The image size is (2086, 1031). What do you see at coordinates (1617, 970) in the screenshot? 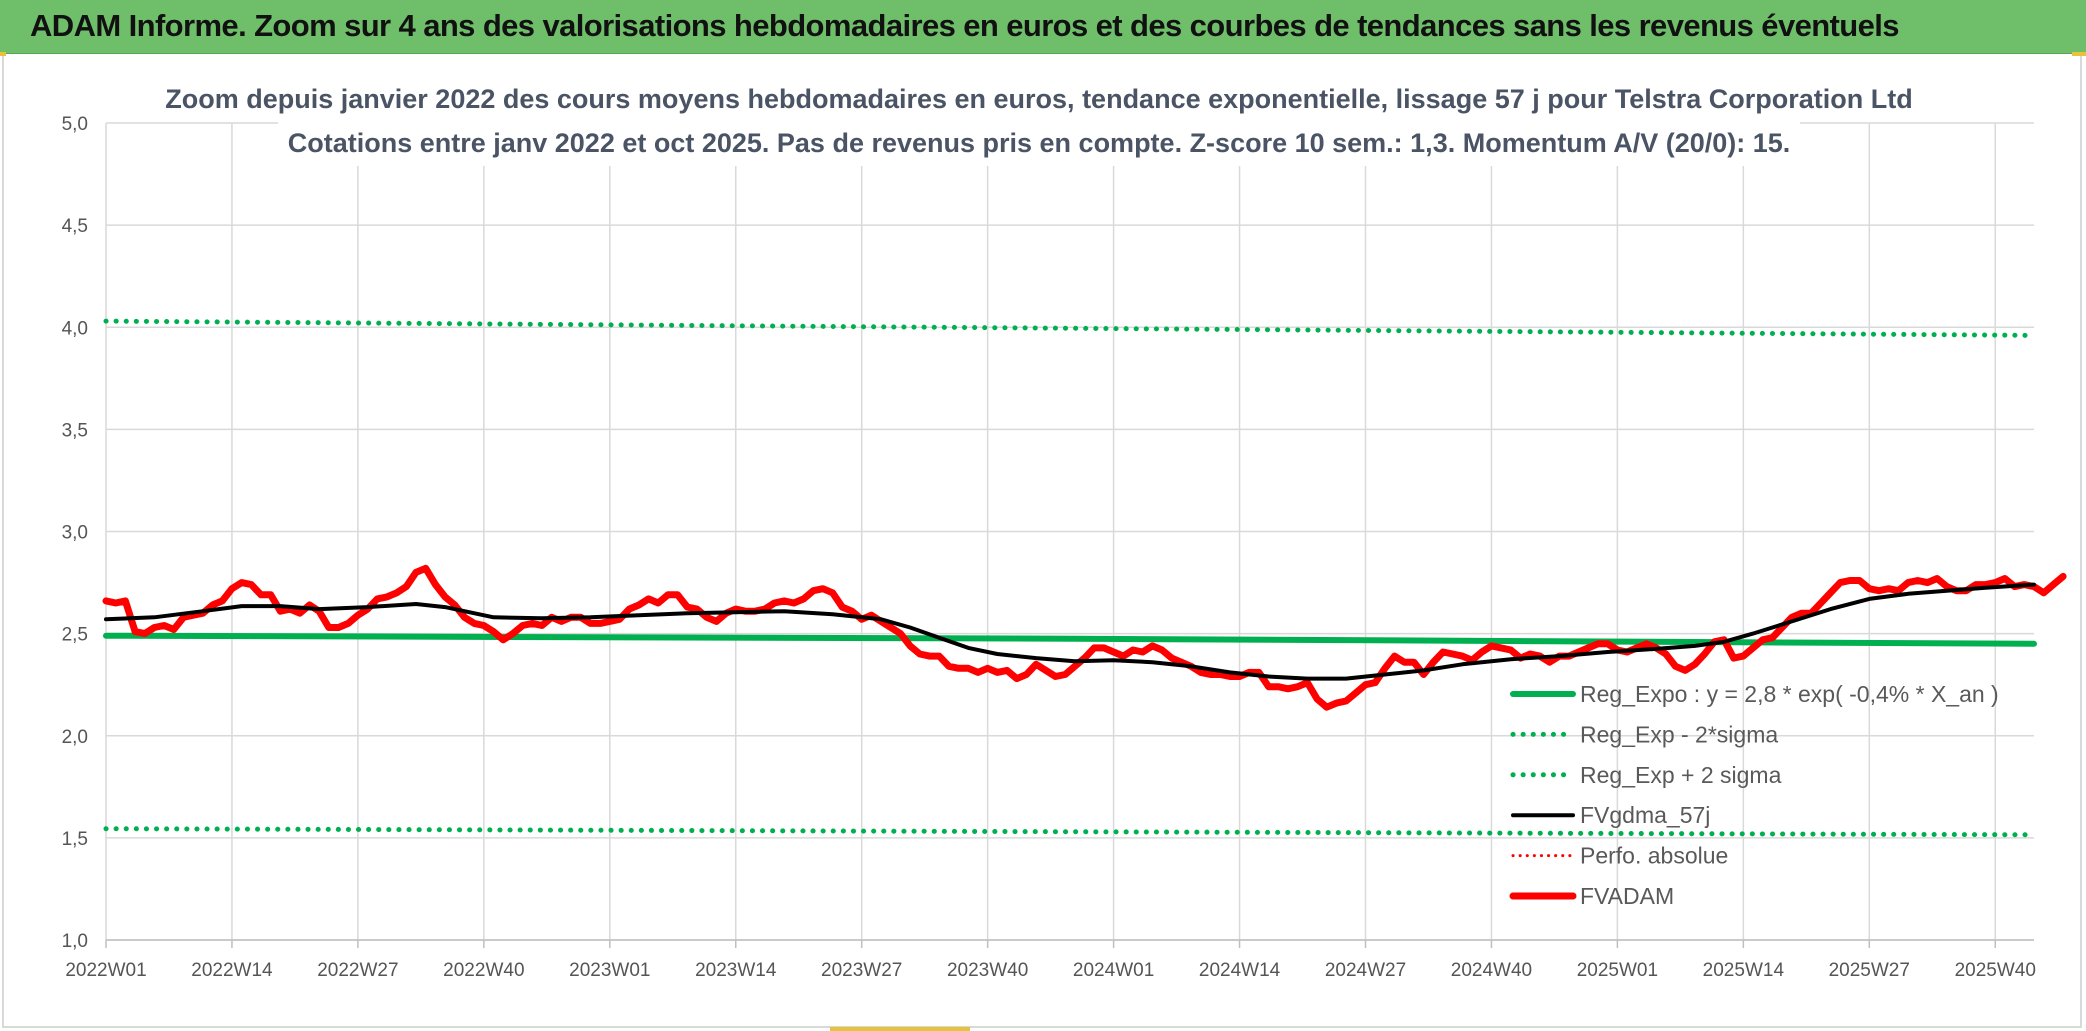
I see `x-tick-label: 2025W01` at bounding box center [1617, 970].